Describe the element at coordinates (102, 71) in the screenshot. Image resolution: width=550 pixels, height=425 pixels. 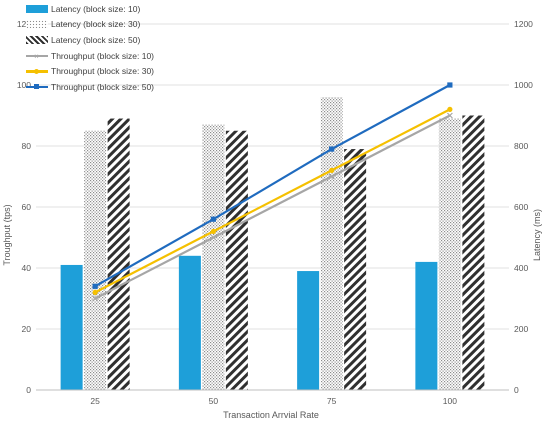
I see `legend-label: Throughput (block size: 30)` at that location.